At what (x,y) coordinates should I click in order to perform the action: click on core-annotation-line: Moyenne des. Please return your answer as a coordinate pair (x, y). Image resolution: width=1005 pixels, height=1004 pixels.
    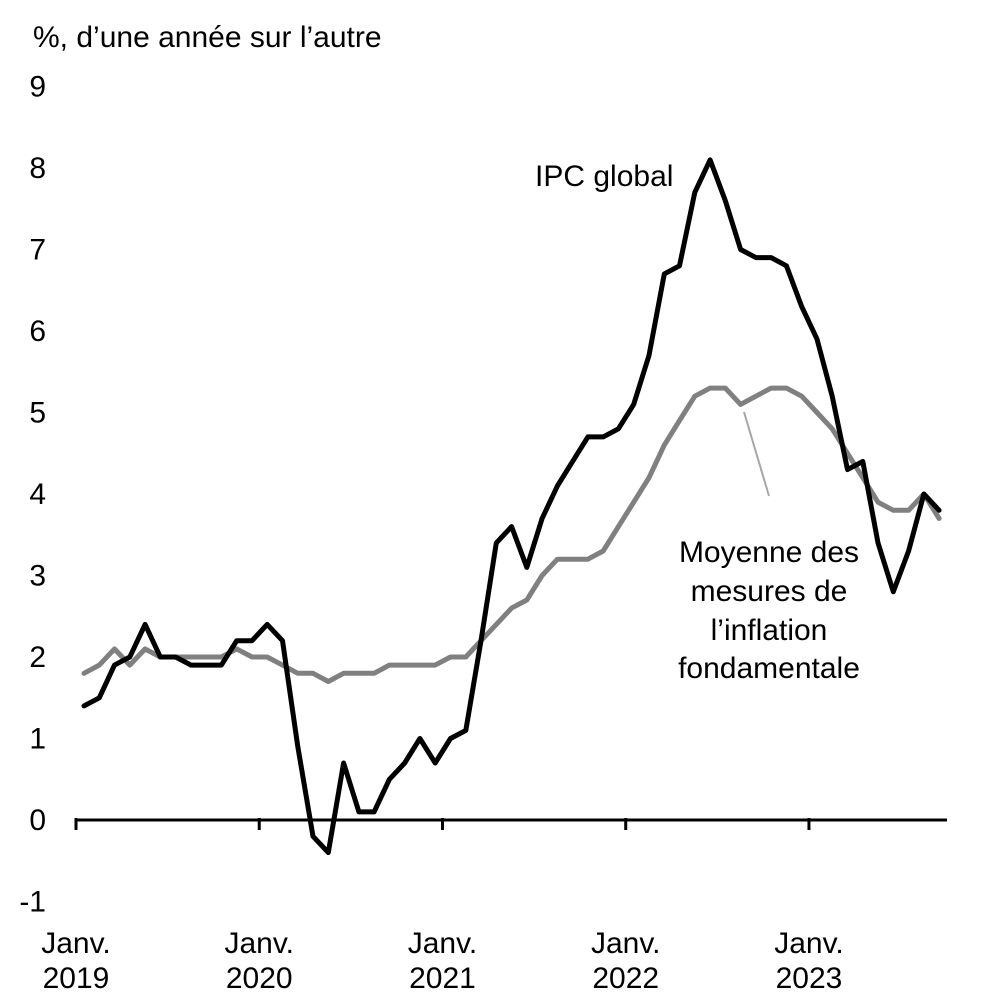
    Looking at the image, I should click on (769, 552).